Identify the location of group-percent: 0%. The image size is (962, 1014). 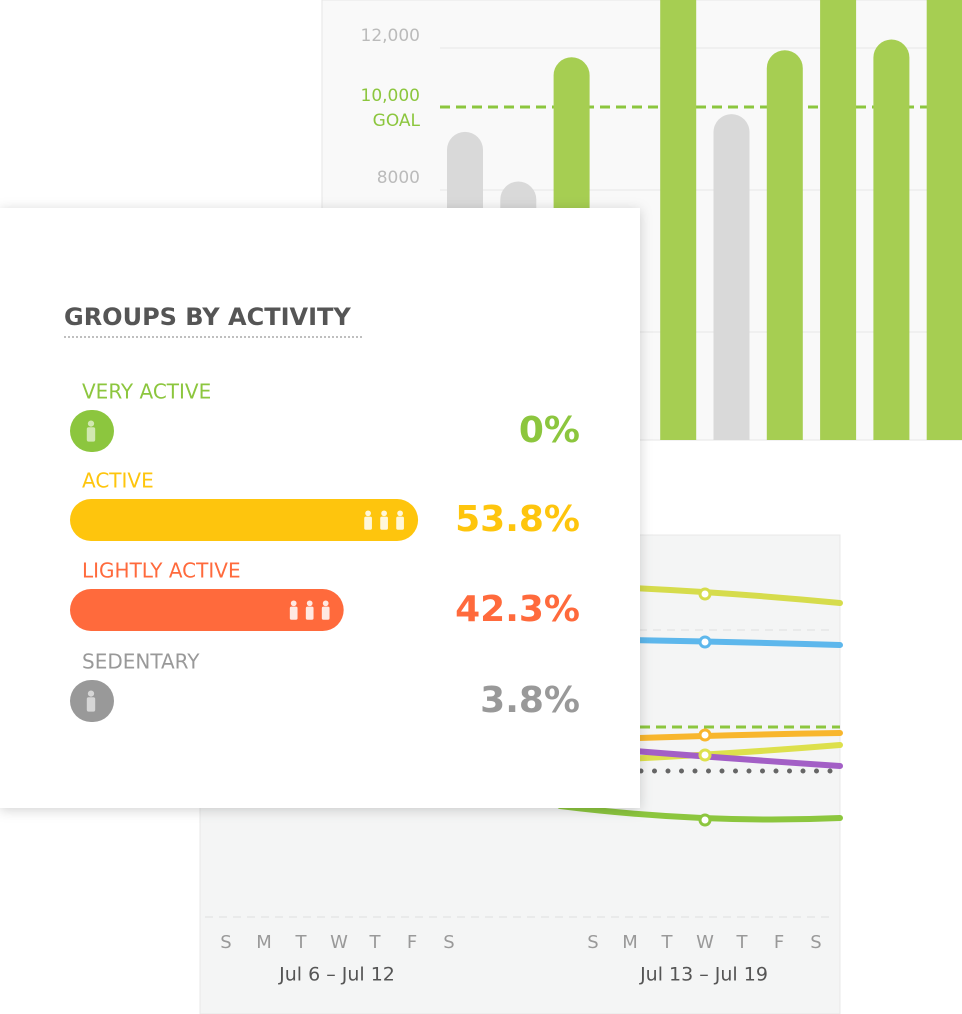
(549, 430).